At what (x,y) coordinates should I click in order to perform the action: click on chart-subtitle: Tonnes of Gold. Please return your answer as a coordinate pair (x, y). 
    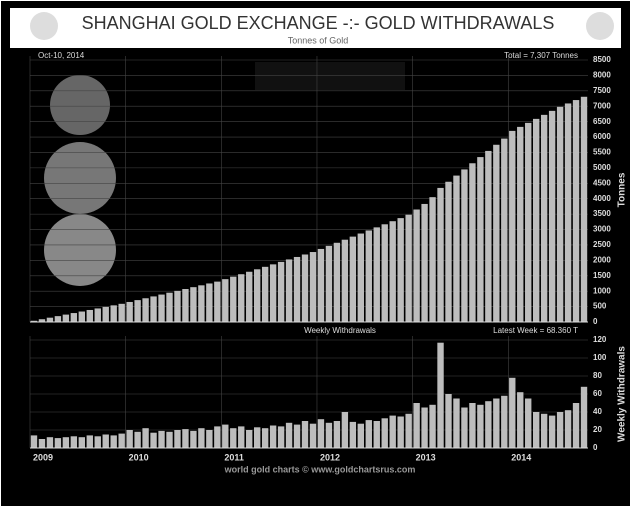
    Looking at the image, I should click on (318, 40).